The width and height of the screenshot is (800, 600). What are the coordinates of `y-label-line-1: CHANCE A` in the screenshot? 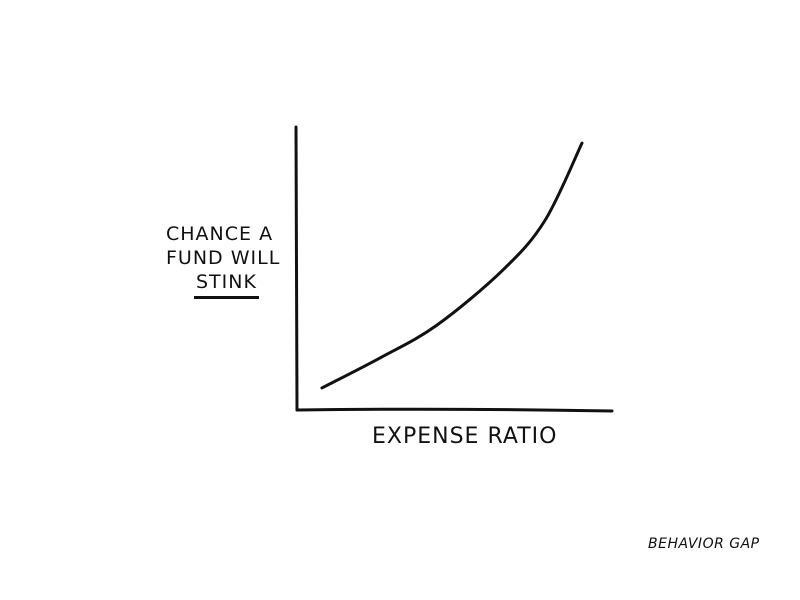 It's located at (220, 234).